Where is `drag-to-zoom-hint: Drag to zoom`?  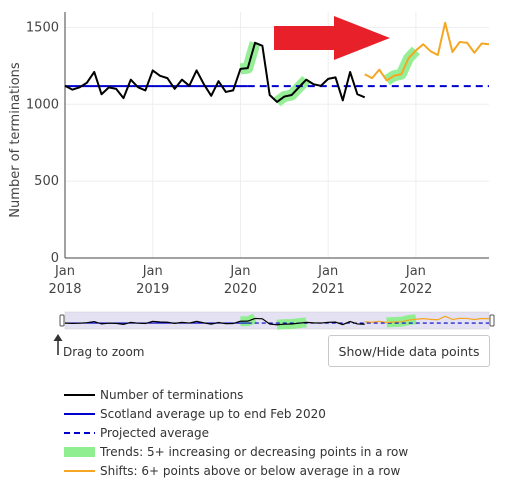 drag-to-zoom-hint: Drag to zoom is located at coordinates (104, 352).